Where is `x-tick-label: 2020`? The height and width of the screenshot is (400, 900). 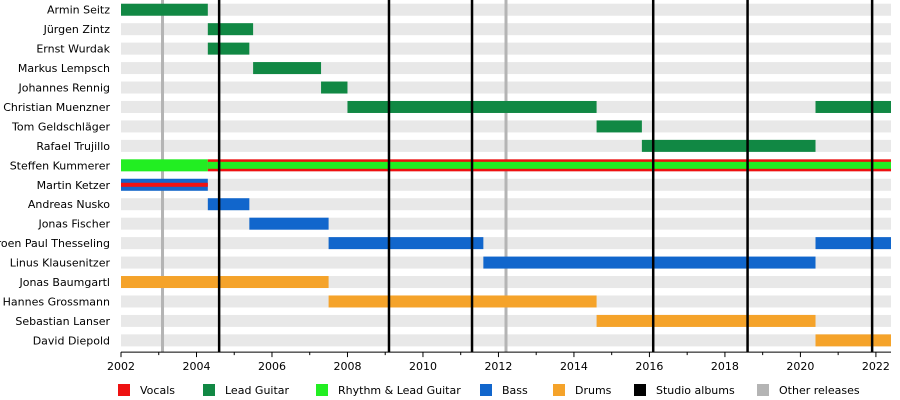
x-tick-label: 2020 is located at coordinates (800, 366).